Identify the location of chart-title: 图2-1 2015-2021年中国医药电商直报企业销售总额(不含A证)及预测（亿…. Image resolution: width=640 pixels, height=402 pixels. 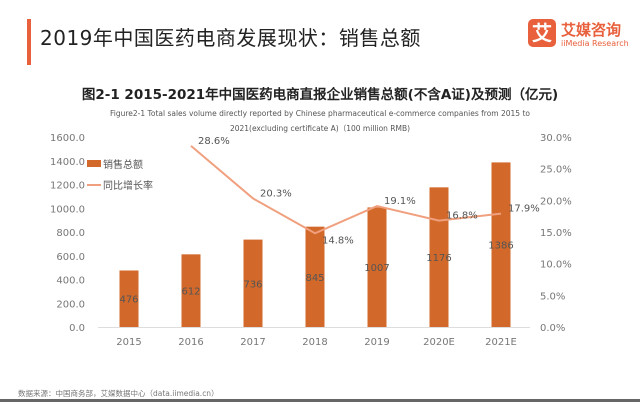
(320, 95).